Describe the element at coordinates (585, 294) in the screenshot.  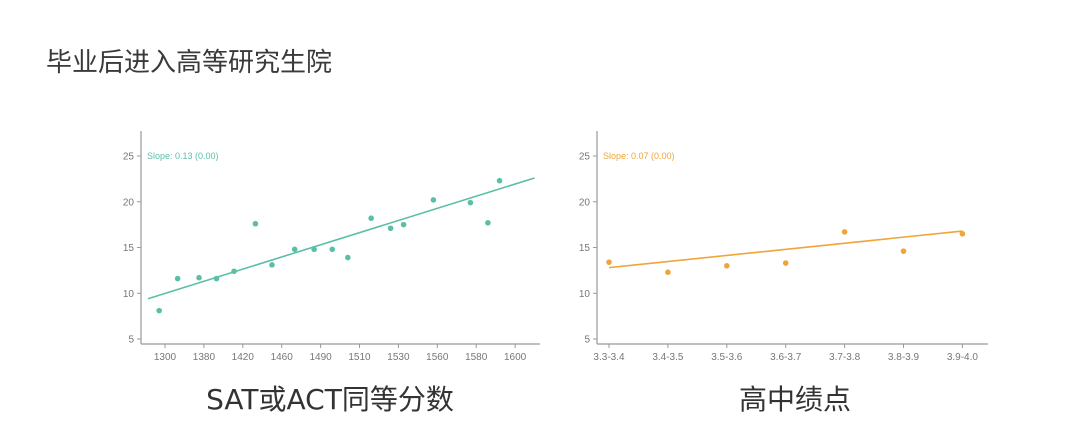
I see `chart-2-y-tick-label: 10` at that location.